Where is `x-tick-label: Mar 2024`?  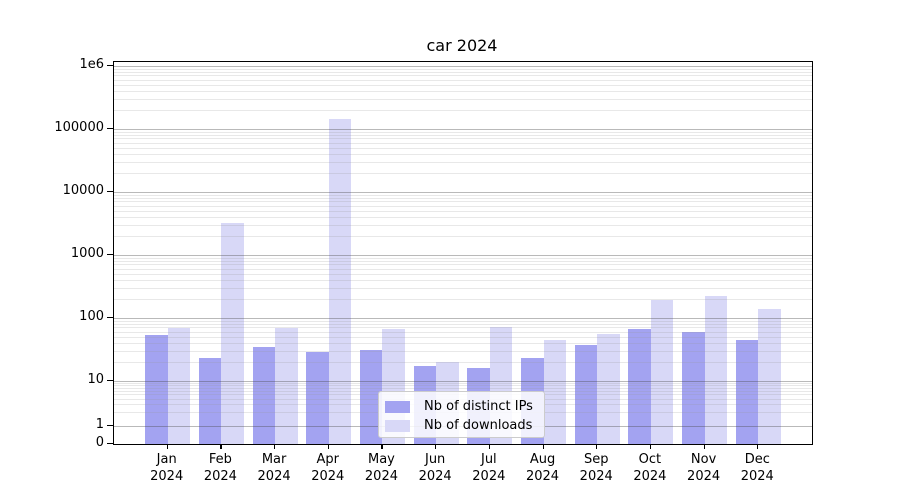
x-tick-label: Mar 2024 is located at coordinates (274, 468).